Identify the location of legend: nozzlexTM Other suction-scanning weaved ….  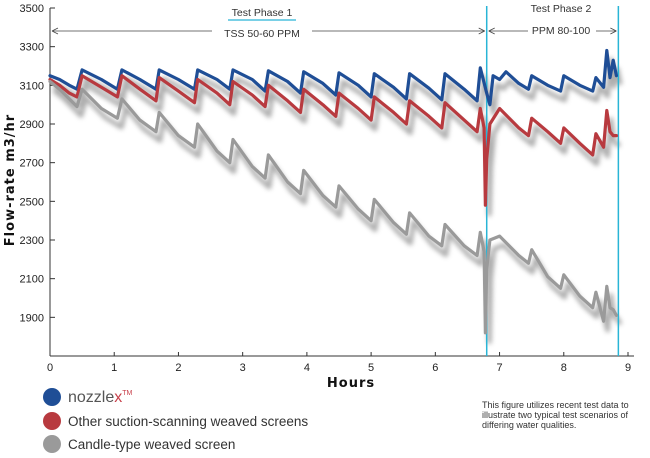
(175, 420).